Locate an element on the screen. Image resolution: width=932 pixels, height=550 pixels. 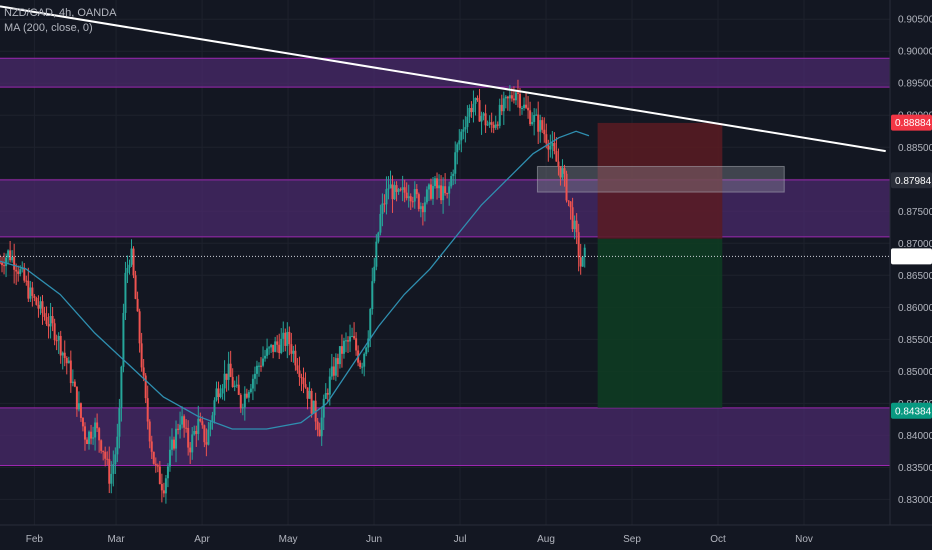
price-axis is located at coordinates (911, 275).